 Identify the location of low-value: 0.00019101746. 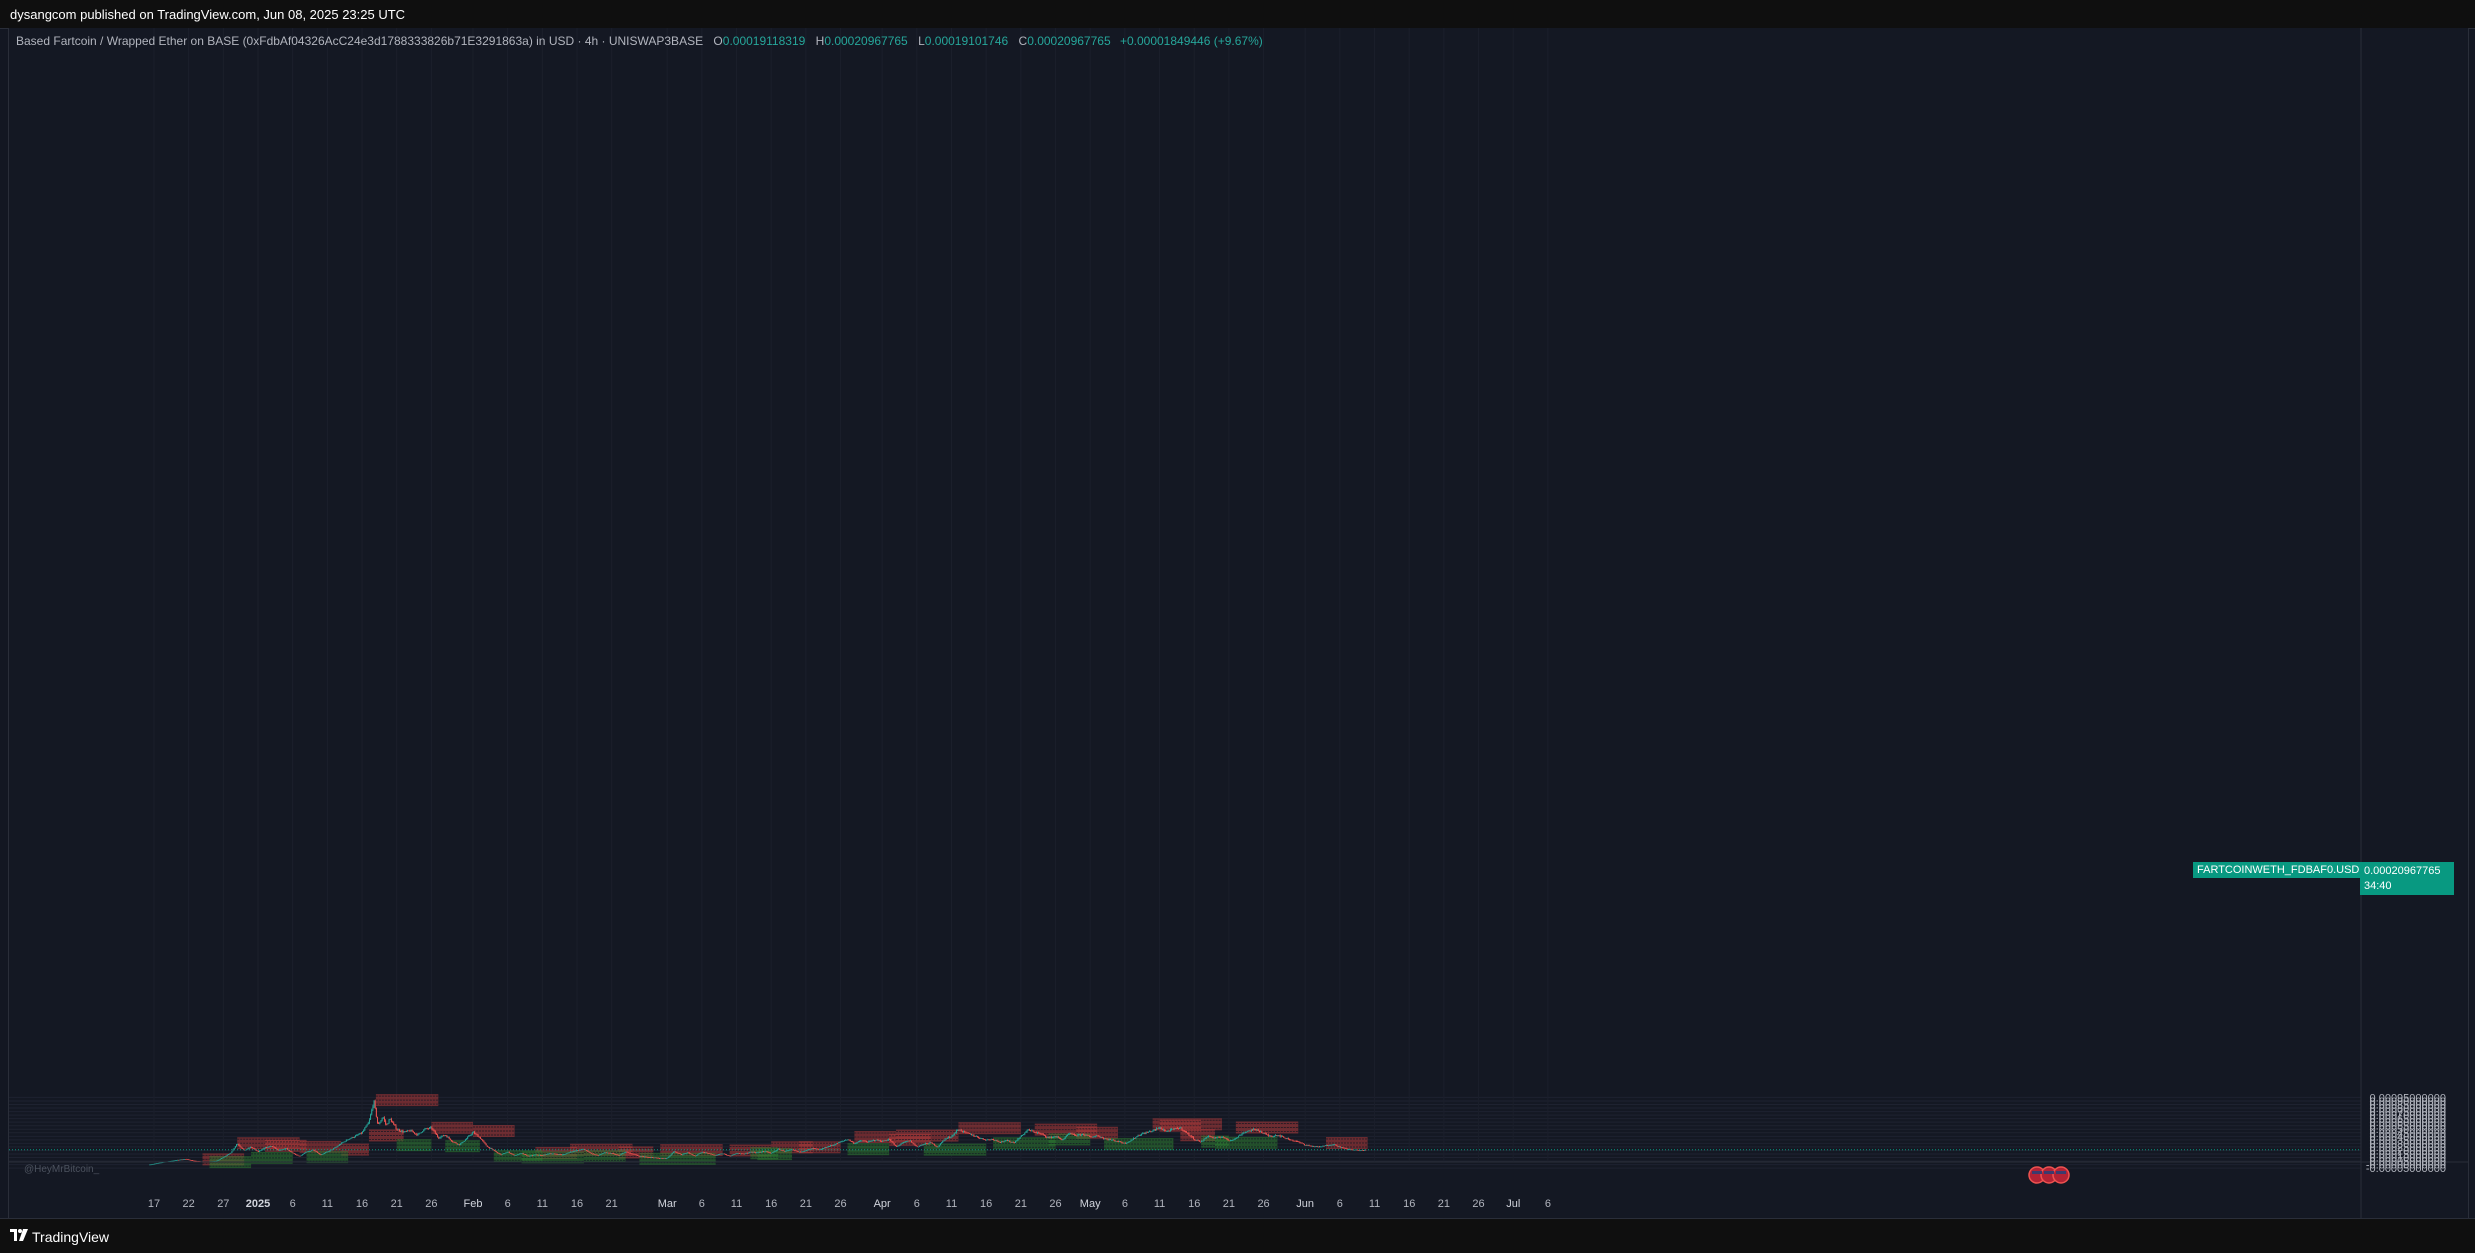
(966, 41).